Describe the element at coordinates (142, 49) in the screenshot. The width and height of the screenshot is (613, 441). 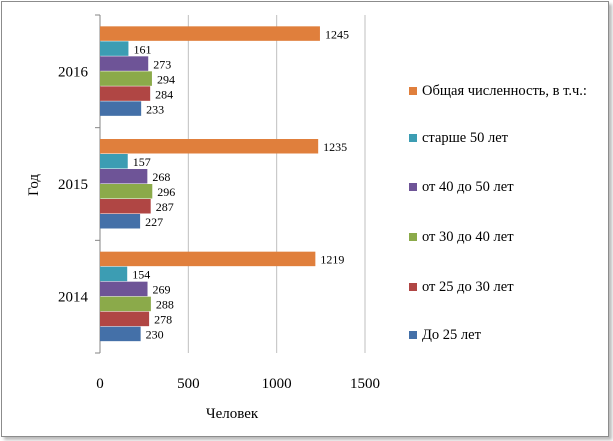
I see `data-label: 161` at that location.